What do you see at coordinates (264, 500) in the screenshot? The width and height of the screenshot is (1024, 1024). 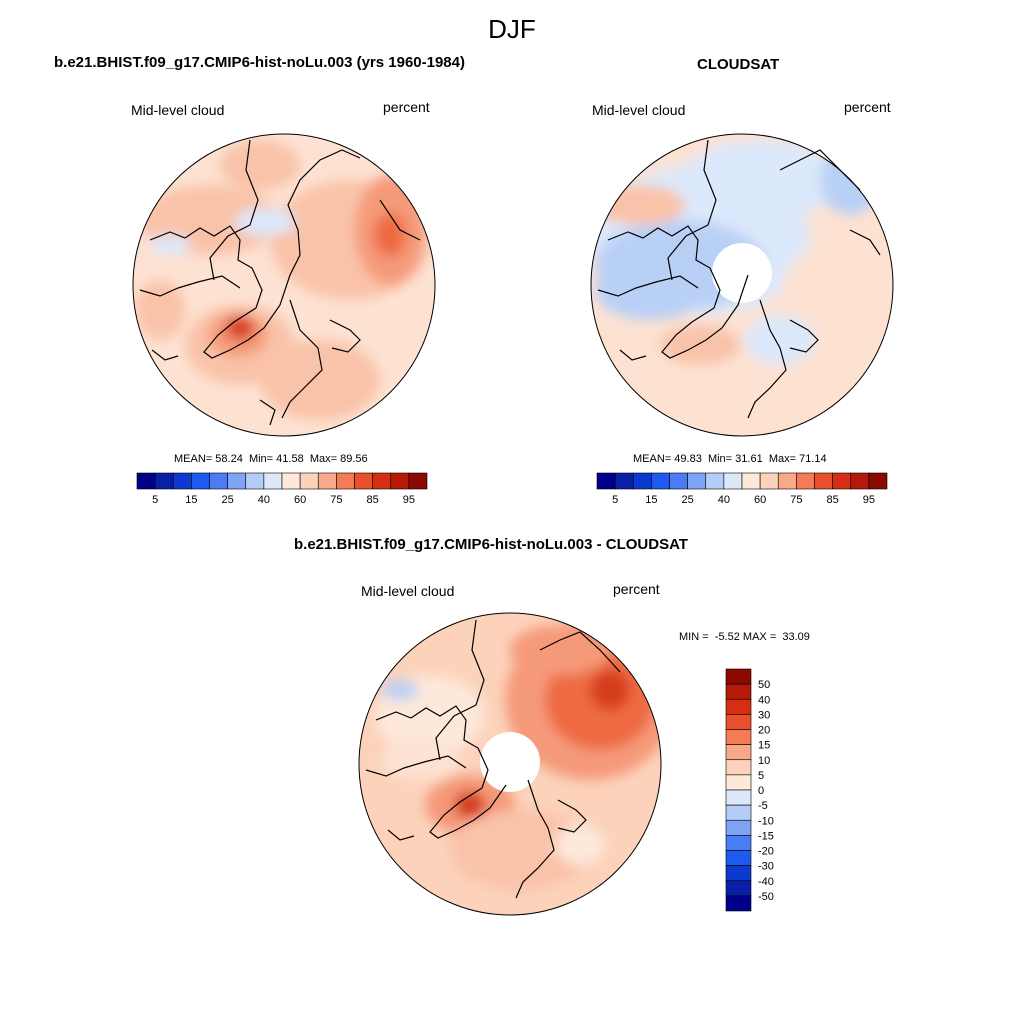 I see `colorbar-1-tick-label: 40` at bounding box center [264, 500].